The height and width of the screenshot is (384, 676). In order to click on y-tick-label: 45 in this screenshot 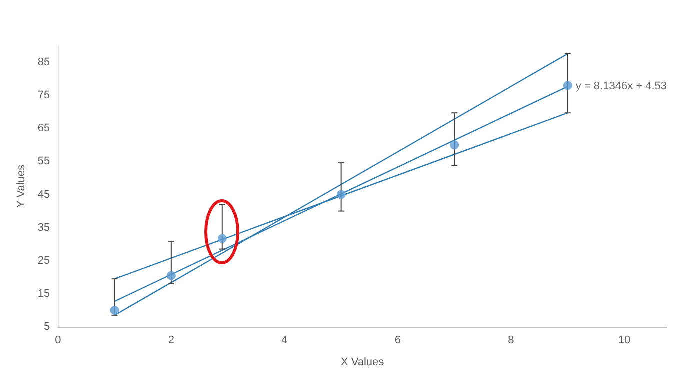, I will do `click(44, 194)`.